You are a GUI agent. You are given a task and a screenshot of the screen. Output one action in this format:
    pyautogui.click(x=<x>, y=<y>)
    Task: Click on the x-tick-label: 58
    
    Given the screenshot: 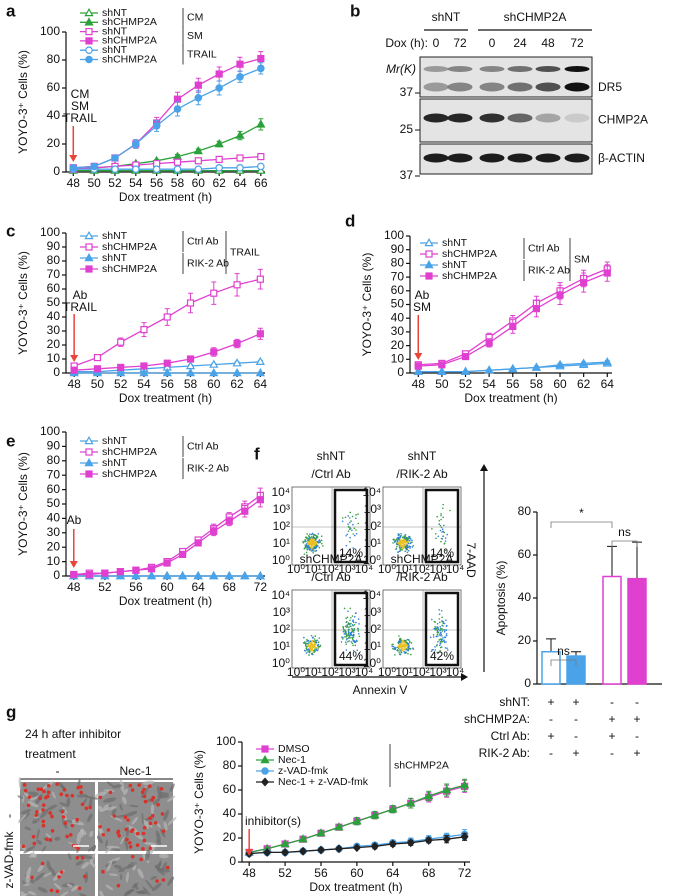 What is the action you would take?
    pyautogui.click(x=191, y=384)
    